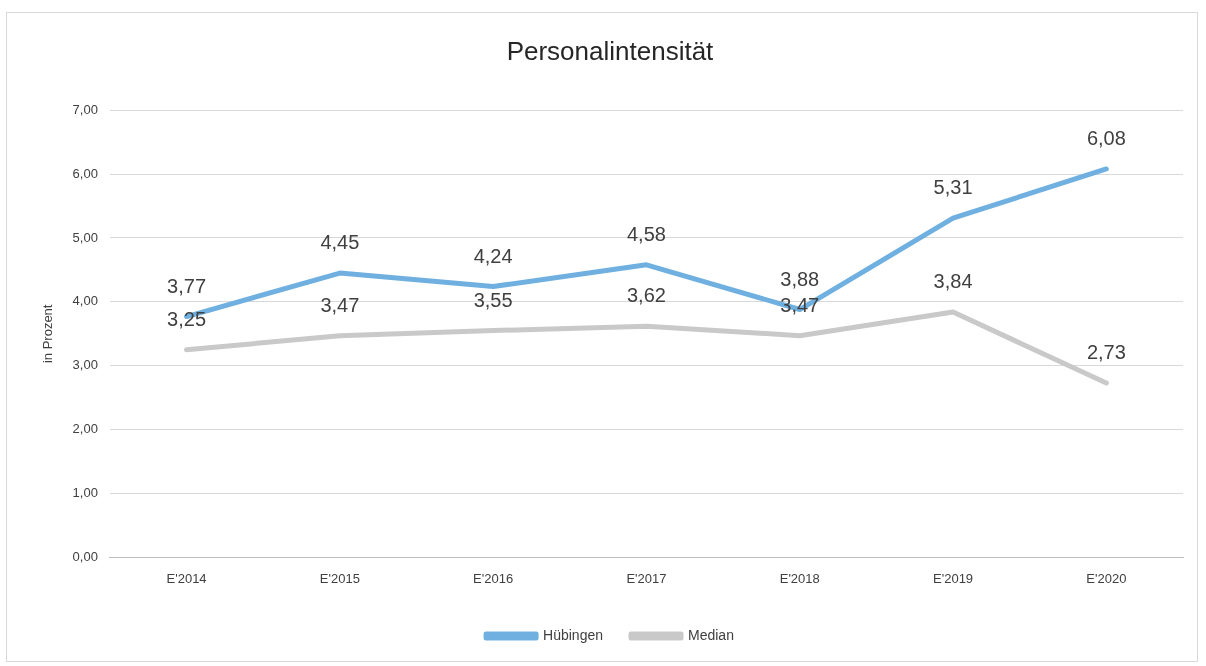 Image resolution: width=1206 pixels, height=666 pixels. What do you see at coordinates (340, 304) in the screenshot?
I see `data-label: 3,47` at bounding box center [340, 304].